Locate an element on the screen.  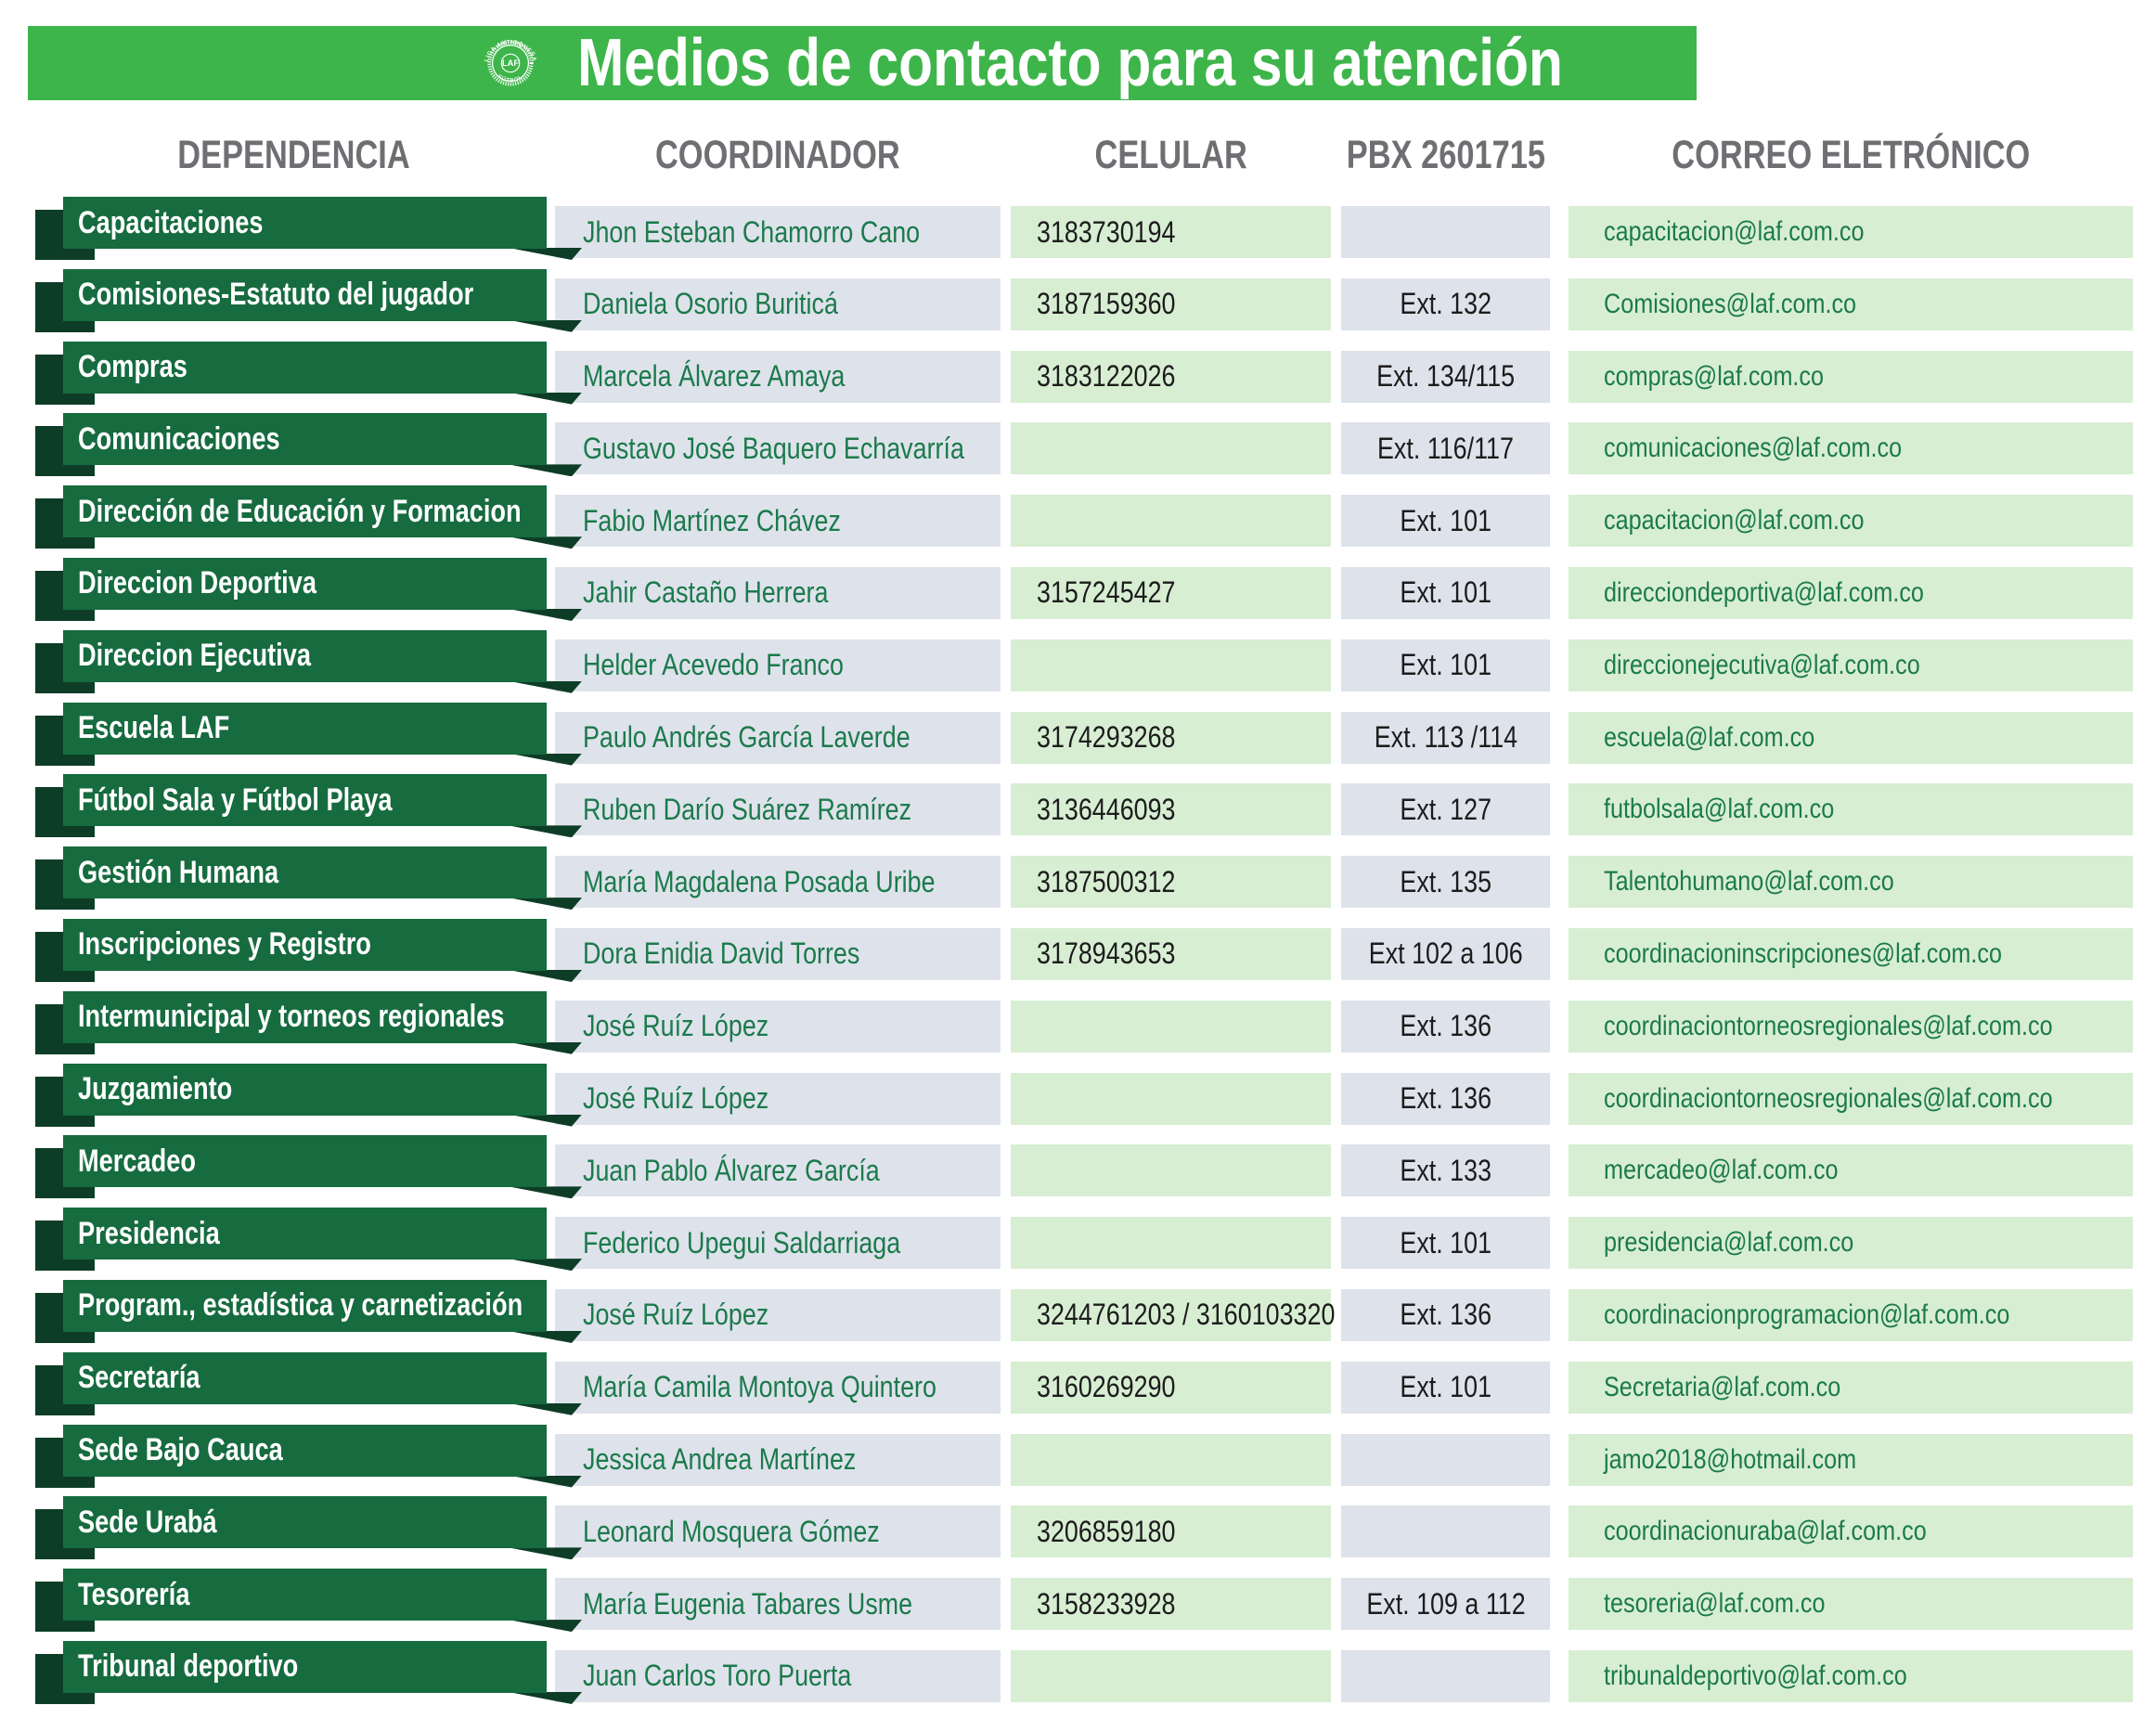
coordinator-cell: Paulo Andrés García Laverde is located at coordinates (778, 737).